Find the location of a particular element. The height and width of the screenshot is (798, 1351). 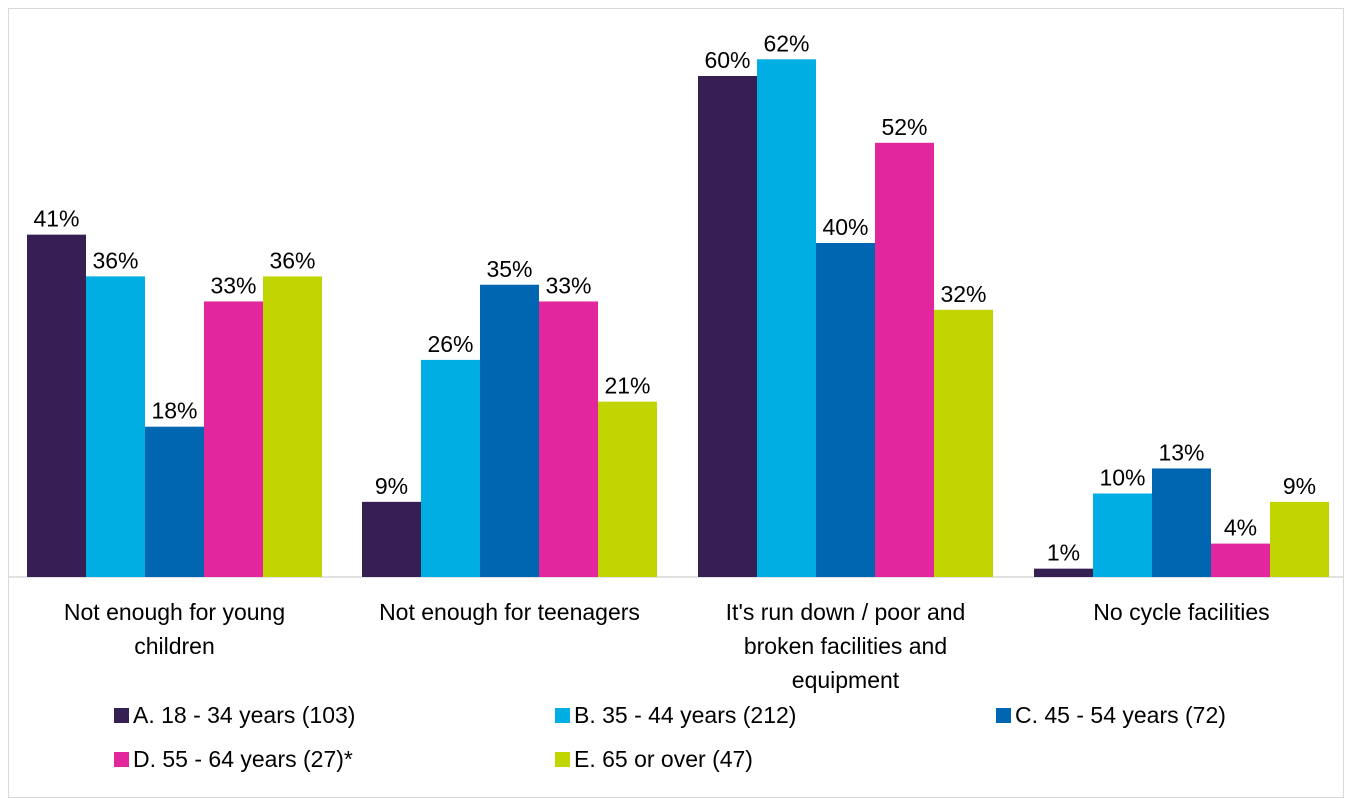

data-label: 62% is located at coordinates (786, 43).